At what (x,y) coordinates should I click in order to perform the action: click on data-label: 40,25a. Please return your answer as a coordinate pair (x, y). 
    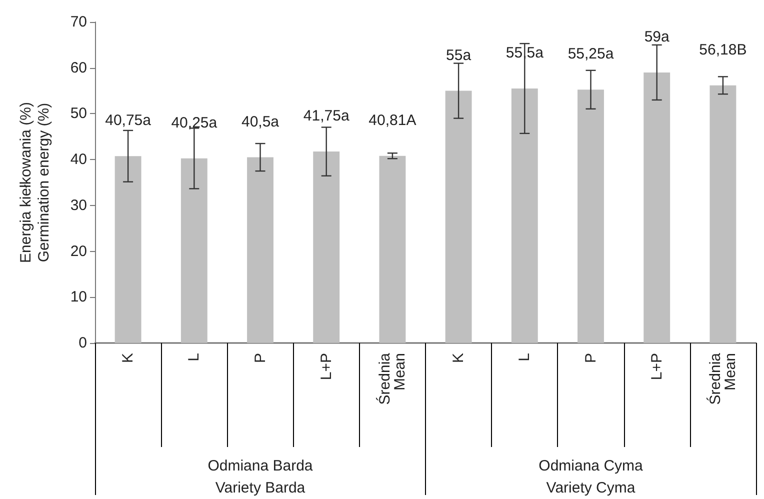
    Looking at the image, I should click on (194, 123).